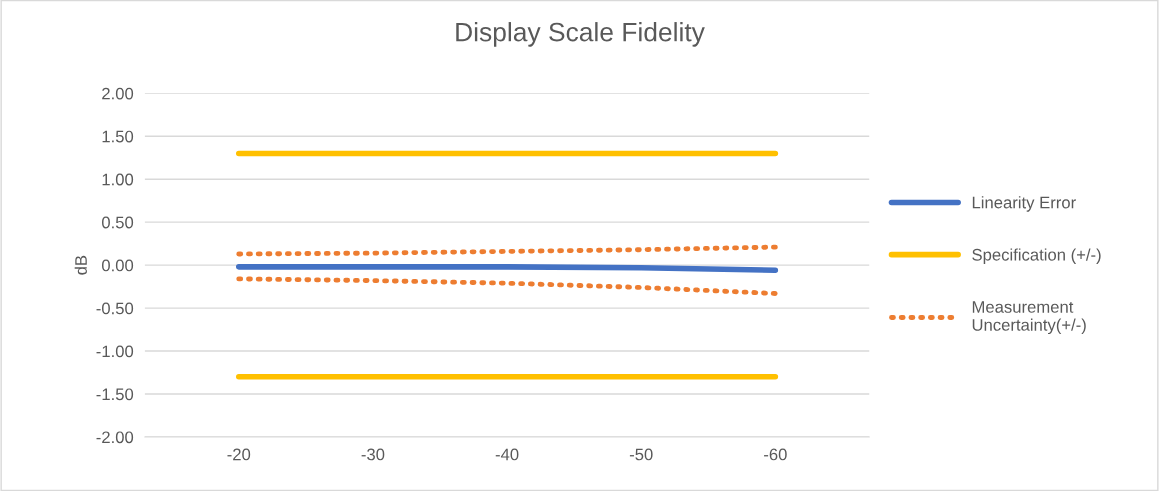  What do you see at coordinates (775, 454) in the screenshot?
I see `x-tick-label: -60` at bounding box center [775, 454].